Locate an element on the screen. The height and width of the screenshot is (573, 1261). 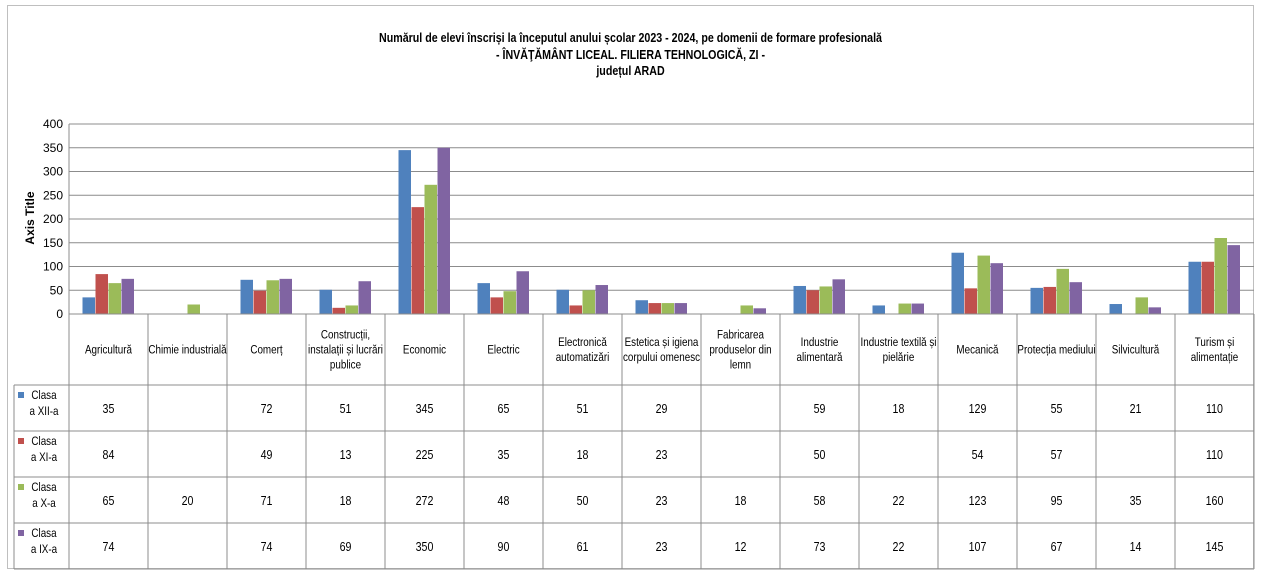
category-label: Construcții, is located at coordinates (345, 335).